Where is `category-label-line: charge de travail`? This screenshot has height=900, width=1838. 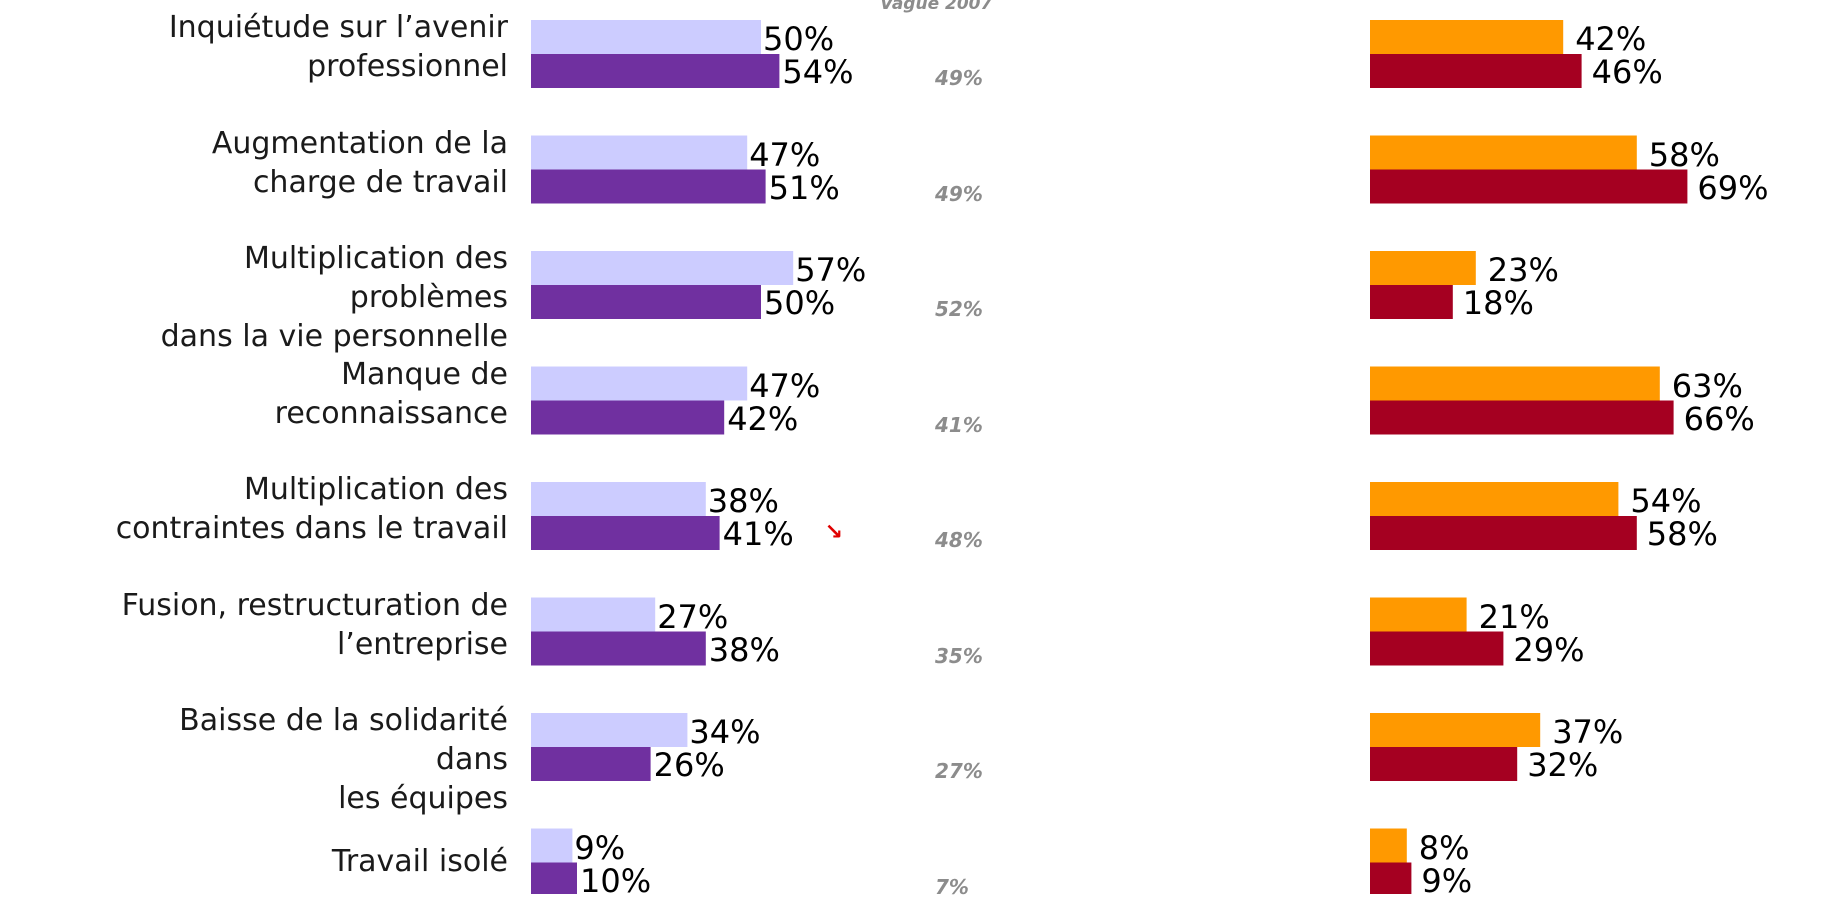 category-label-line: charge de travail is located at coordinates (380, 182).